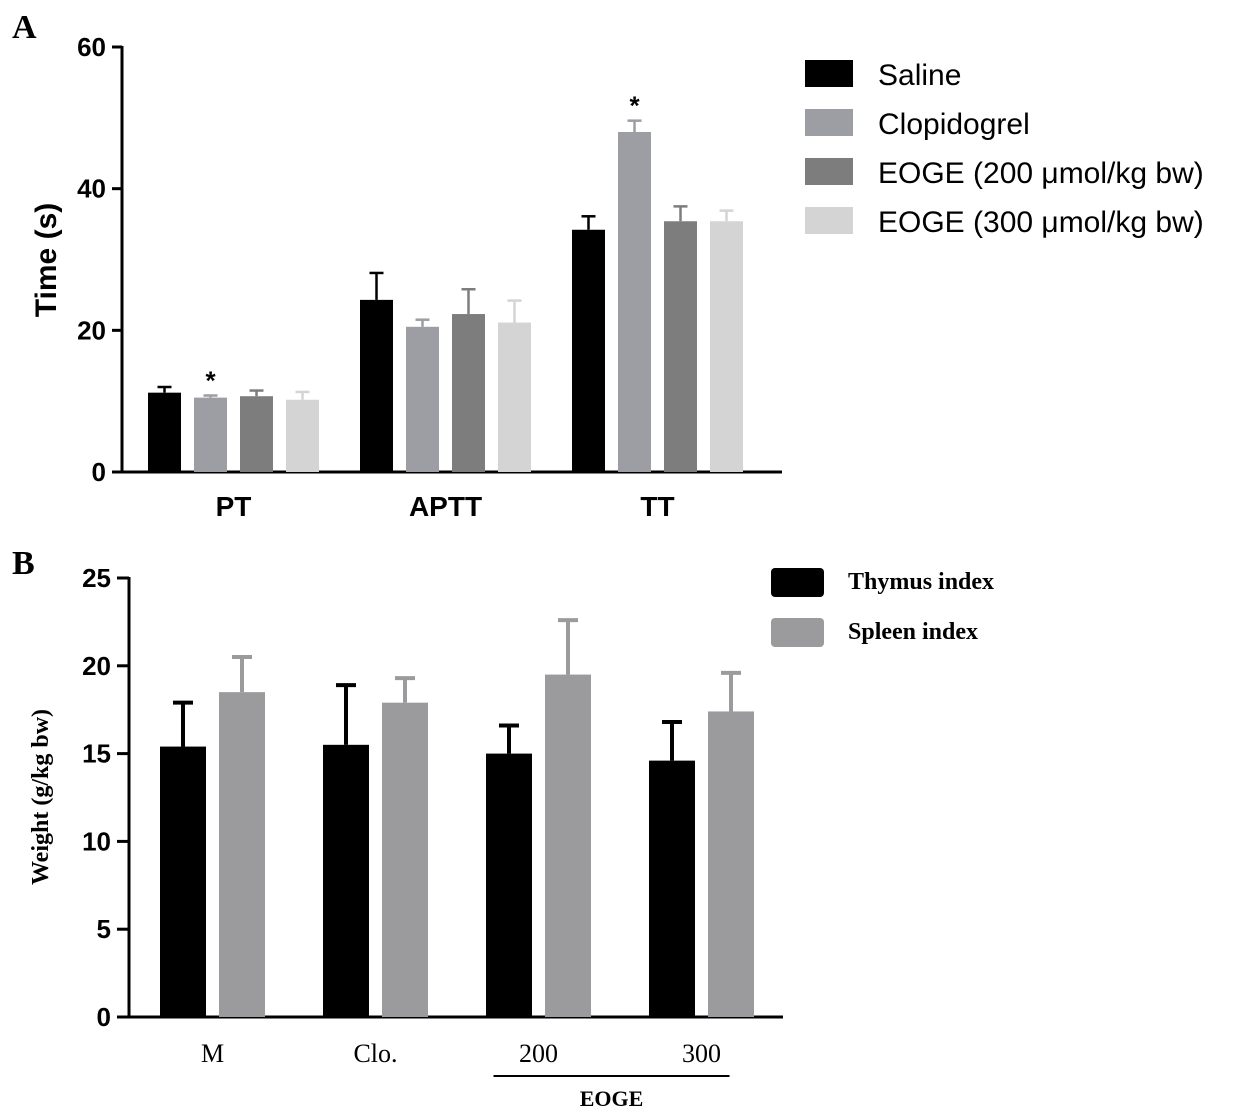 This screenshot has height=1118, width=1258. I want to click on x-tick-label: 200, so click(538, 1053).